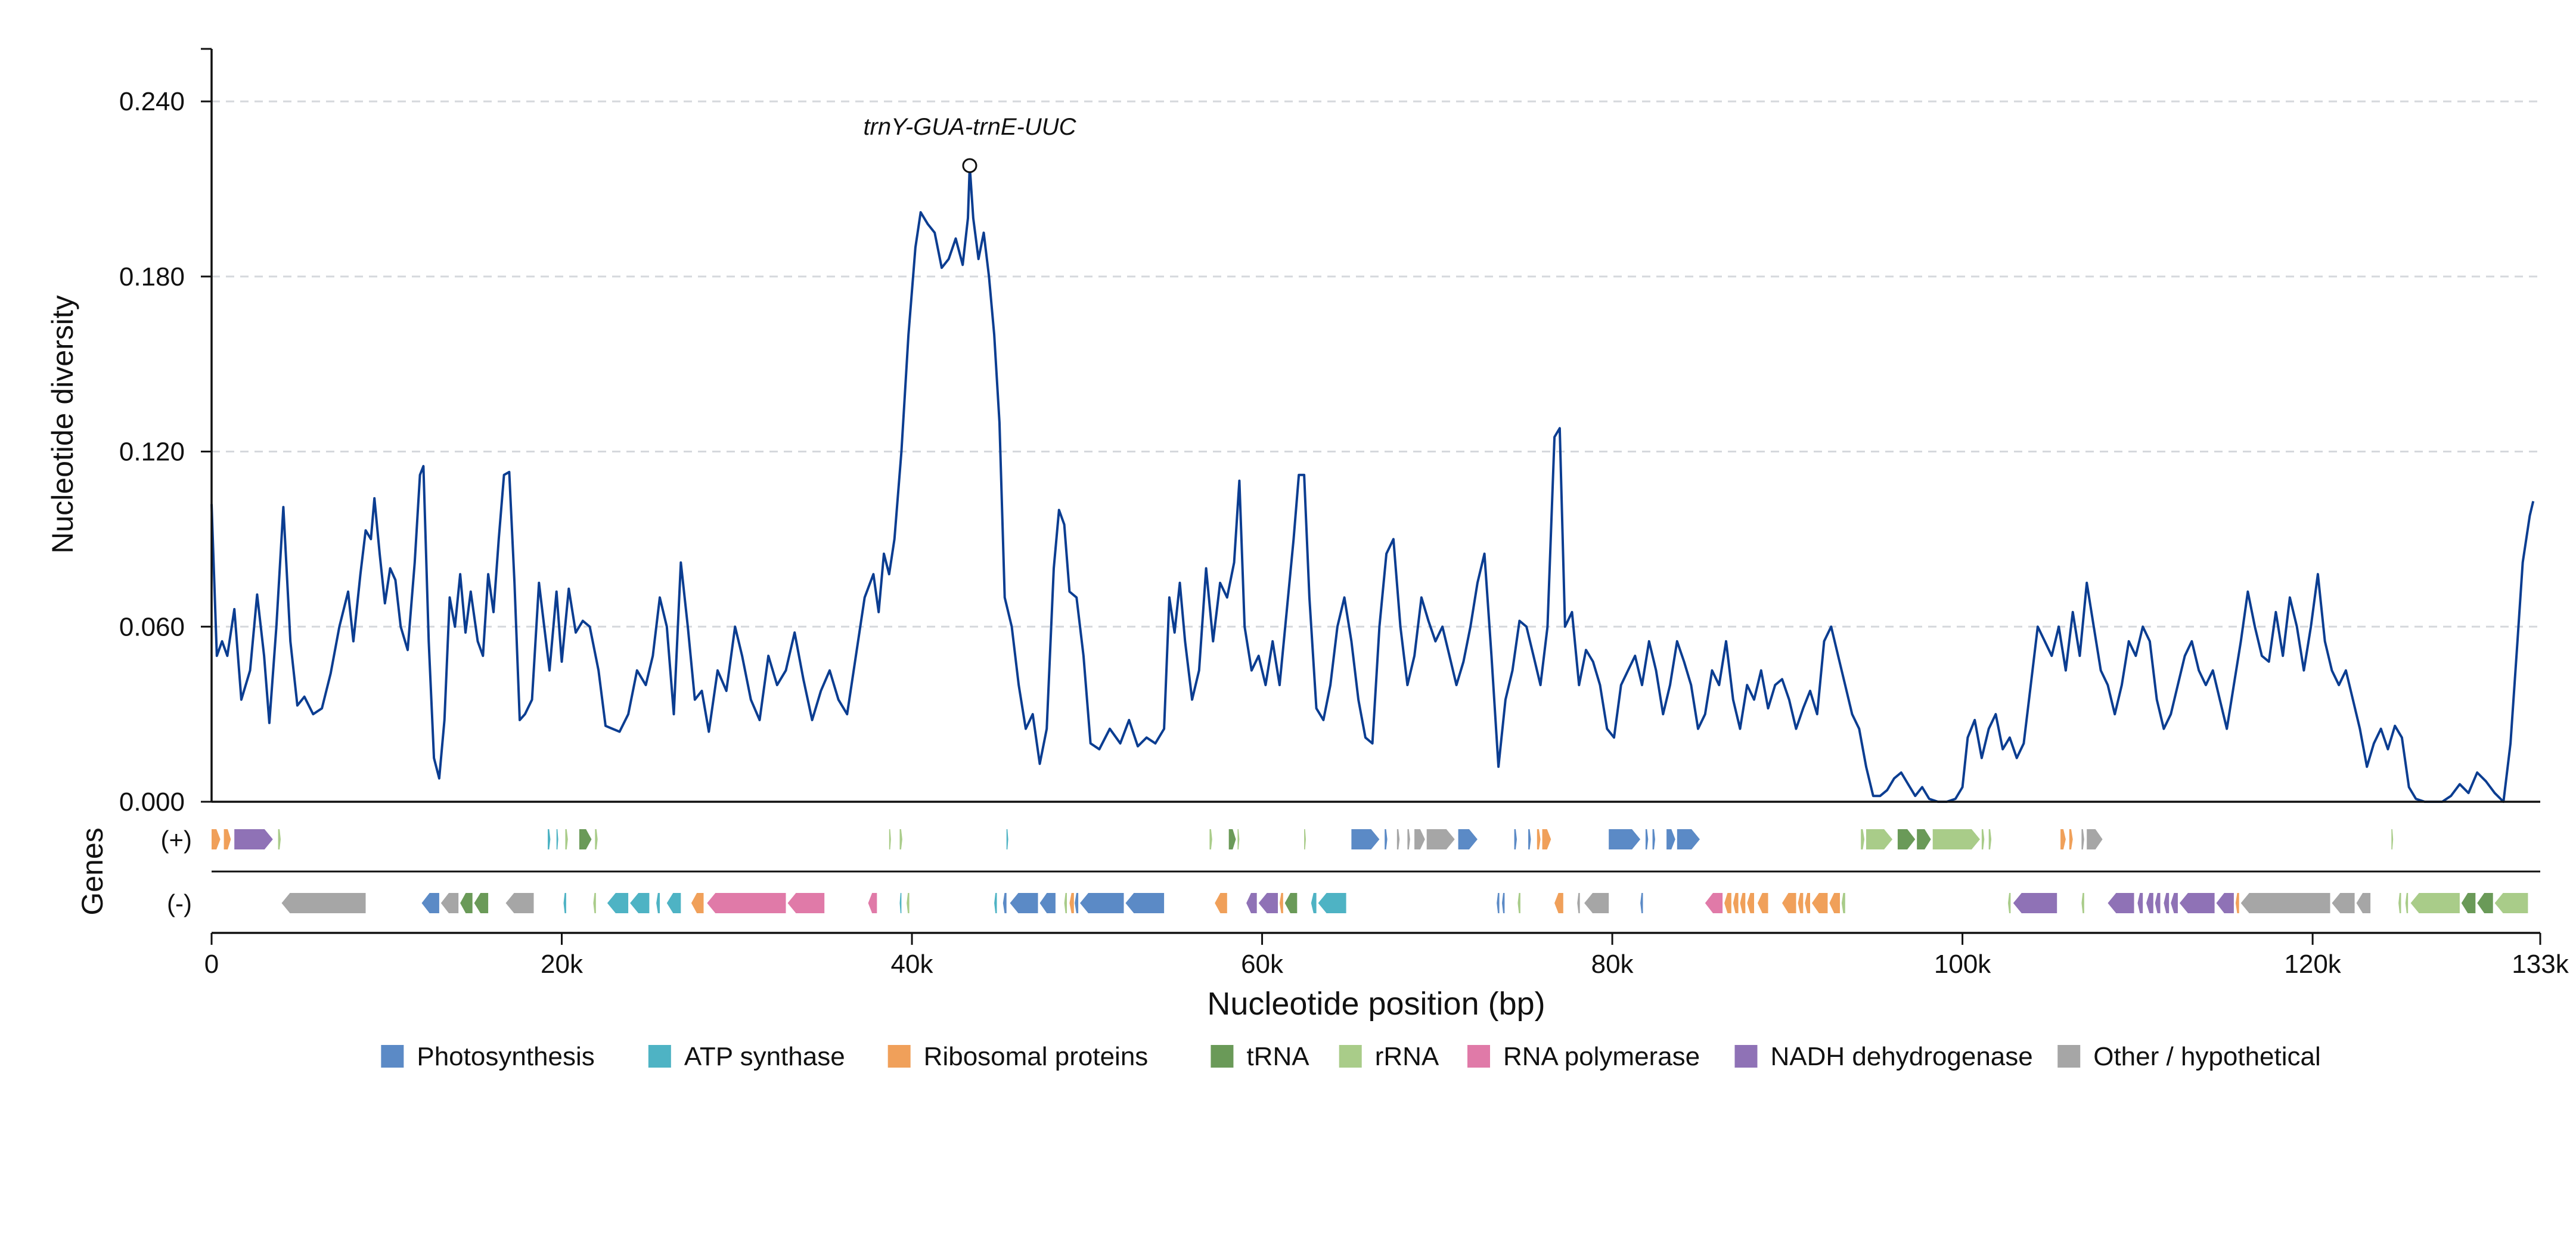 This screenshot has width=2576, height=1253. What do you see at coordinates (1901, 1056) in the screenshot?
I see `legend-label: NADH dehydrogenase` at bounding box center [1901, 1056].